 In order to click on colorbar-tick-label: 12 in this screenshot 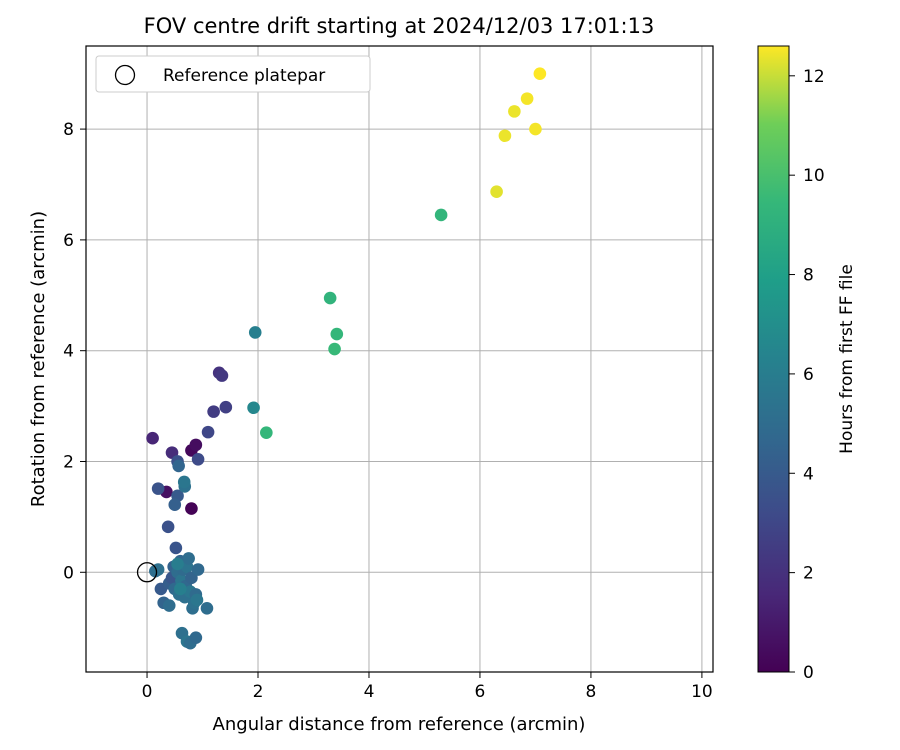, I will do `click(814, 77)`.